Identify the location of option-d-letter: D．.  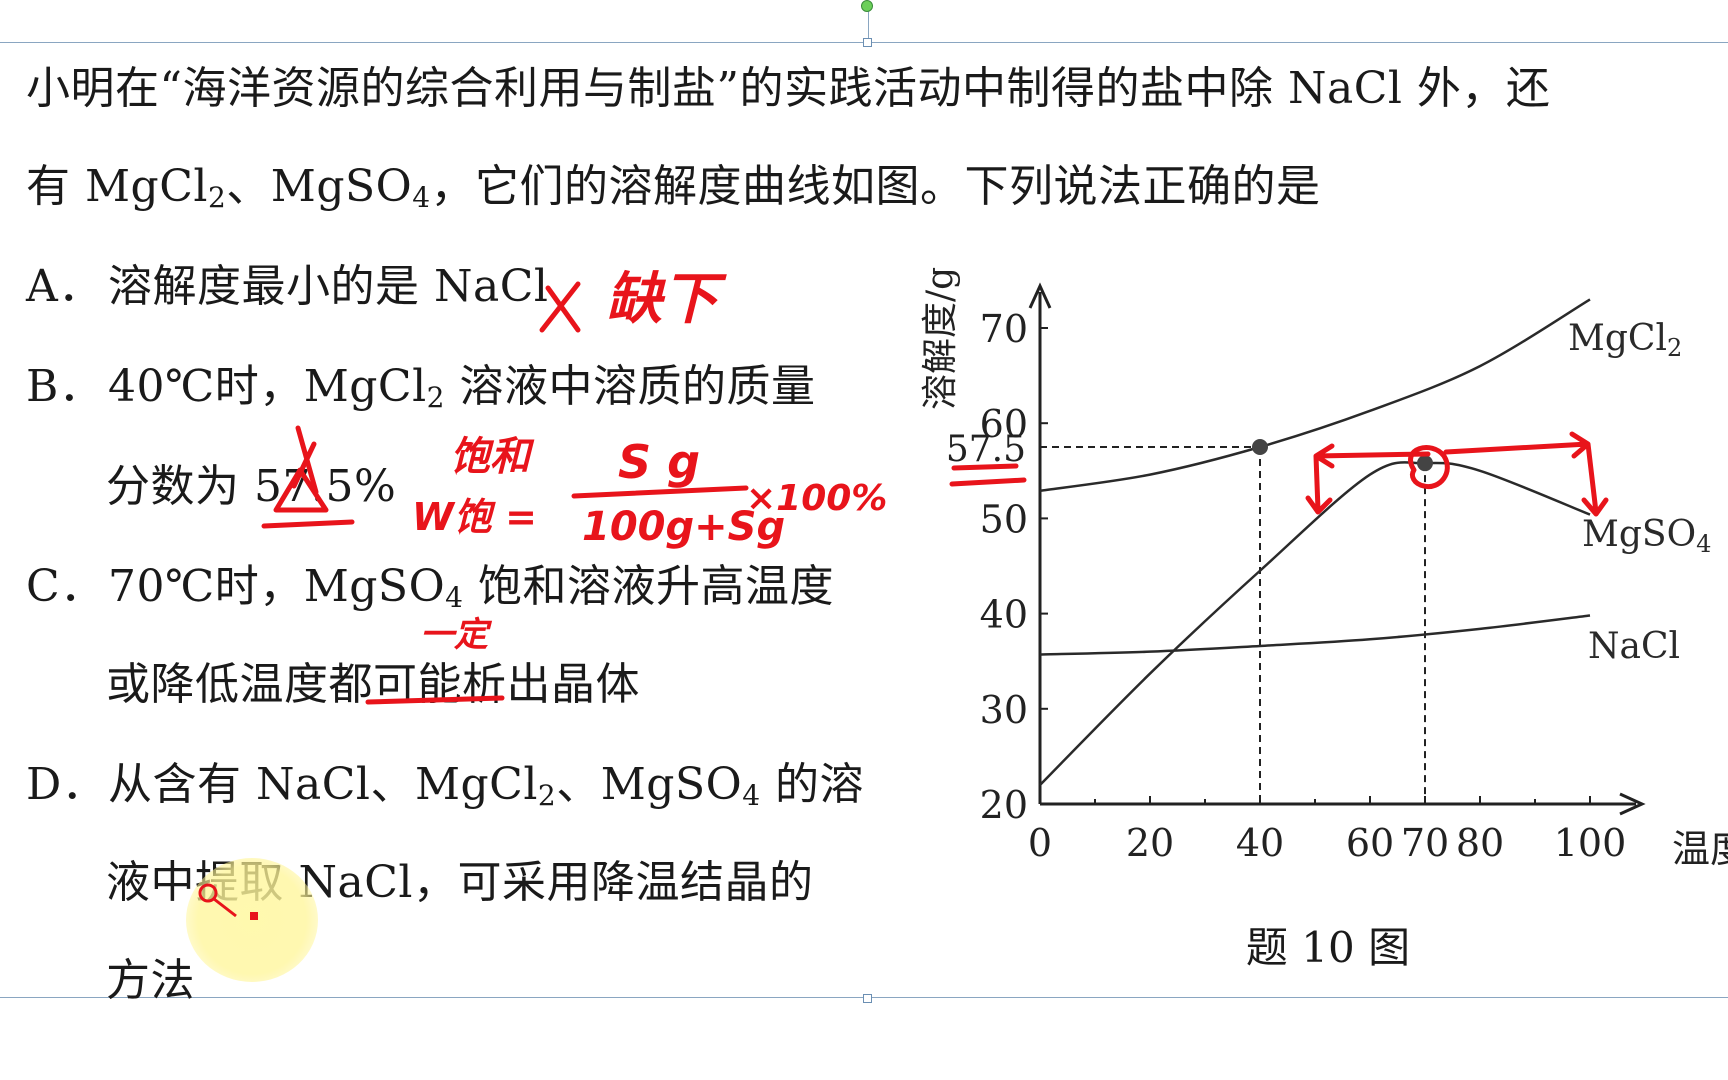
(66, 784).